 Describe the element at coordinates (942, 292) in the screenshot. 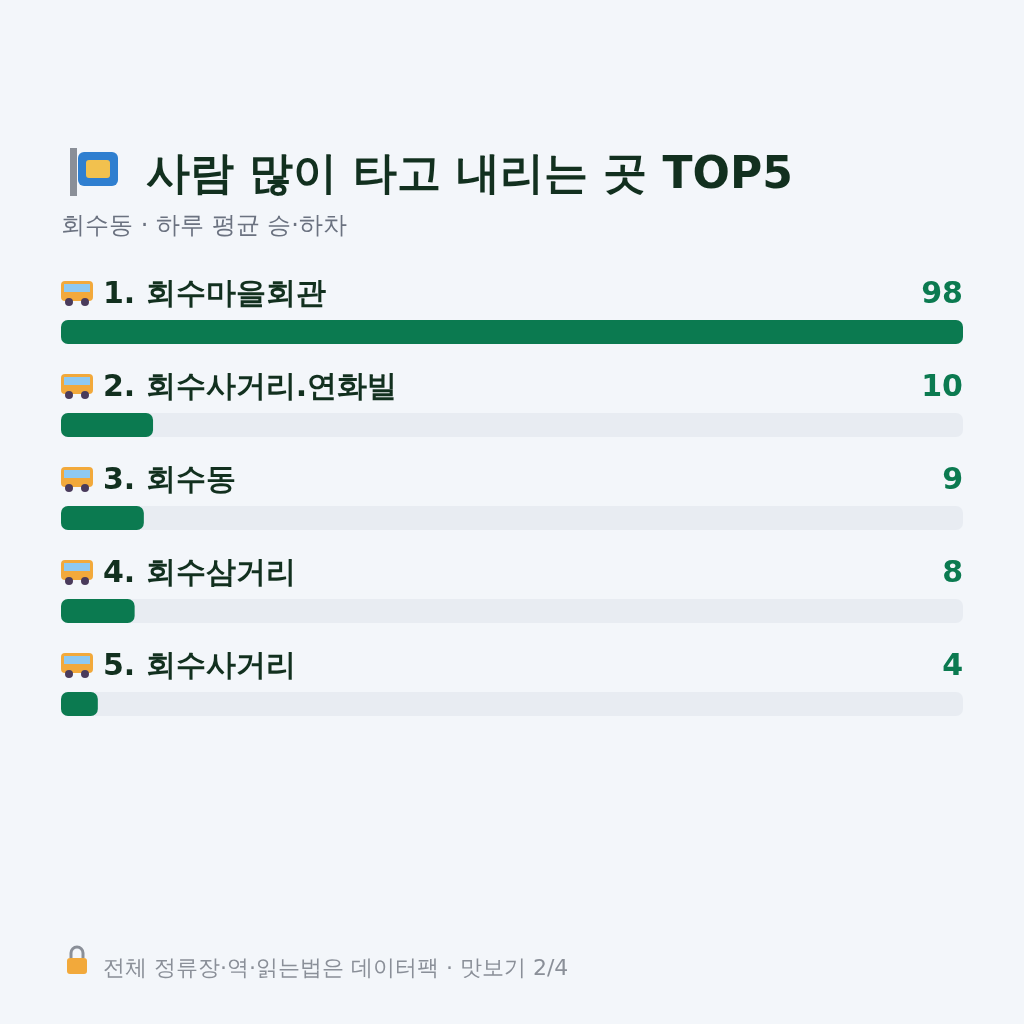

I see `data-label: 98` at that location.